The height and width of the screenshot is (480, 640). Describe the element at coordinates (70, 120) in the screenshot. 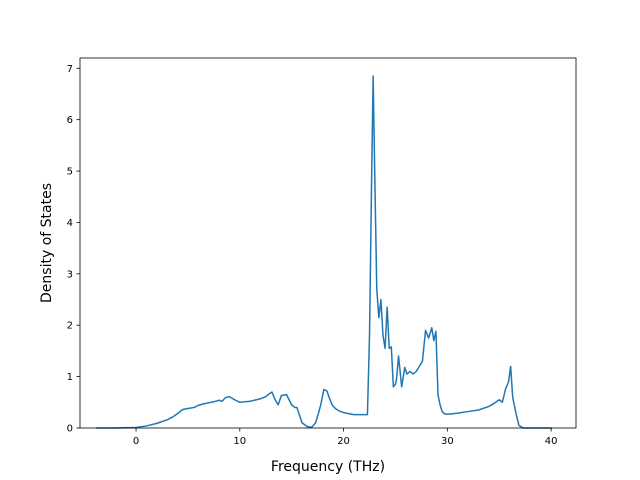

I see `y-tick-label: 6` at that location.